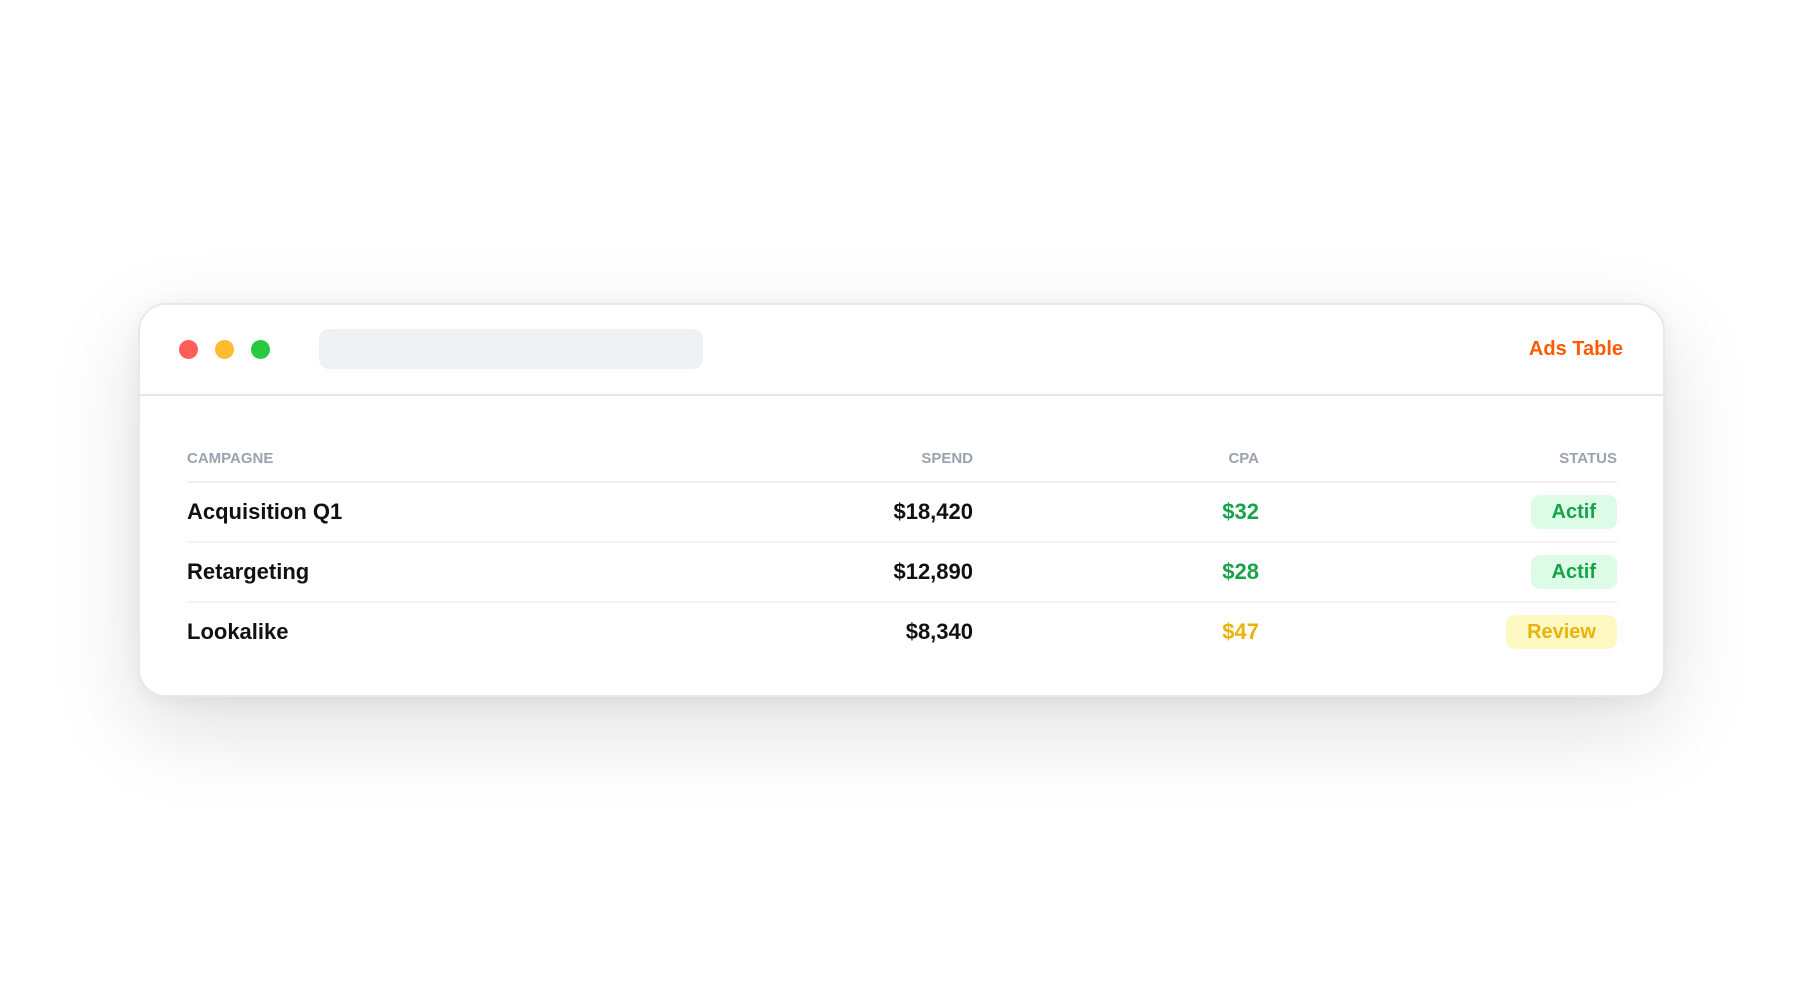 This screenshot has width=1800, height=1000. I want to click on table-header-row: Campagne Spend CPA Status, so click(902, 459).